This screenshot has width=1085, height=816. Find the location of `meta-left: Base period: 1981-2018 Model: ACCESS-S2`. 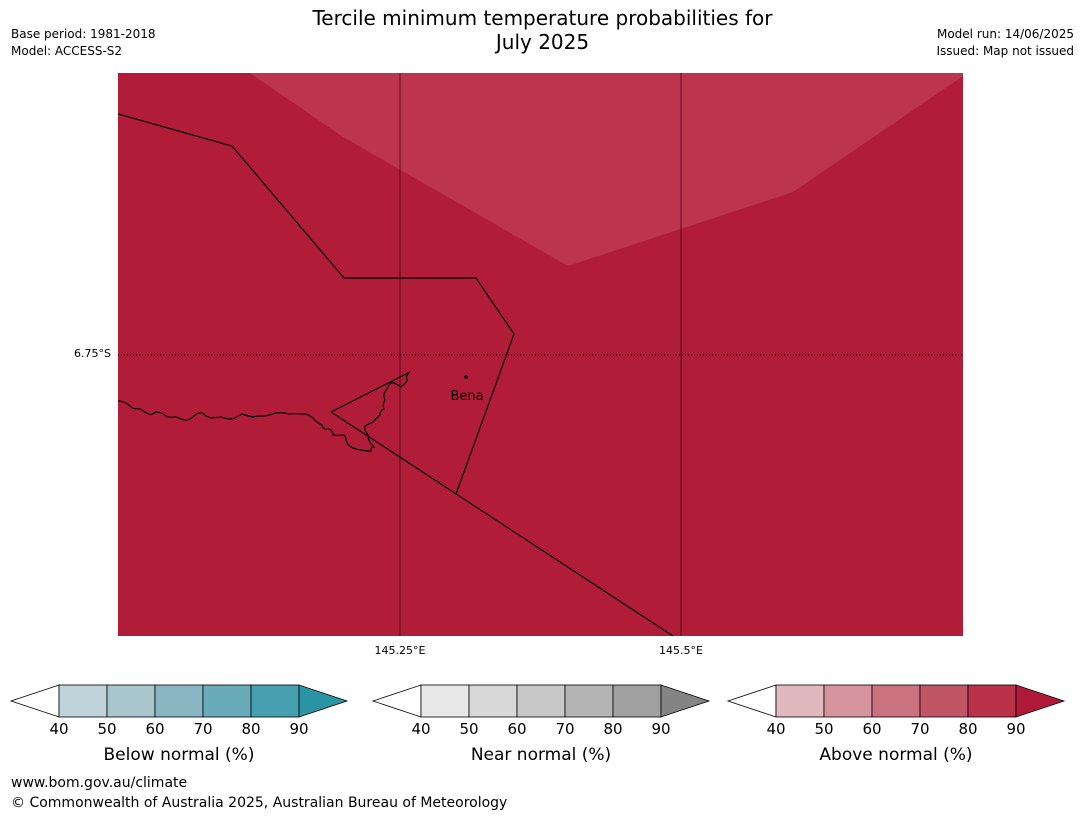

meta-left: Base period: 1981-2018 Model: ACCESS-S2 is located at coordinates (83, 43).